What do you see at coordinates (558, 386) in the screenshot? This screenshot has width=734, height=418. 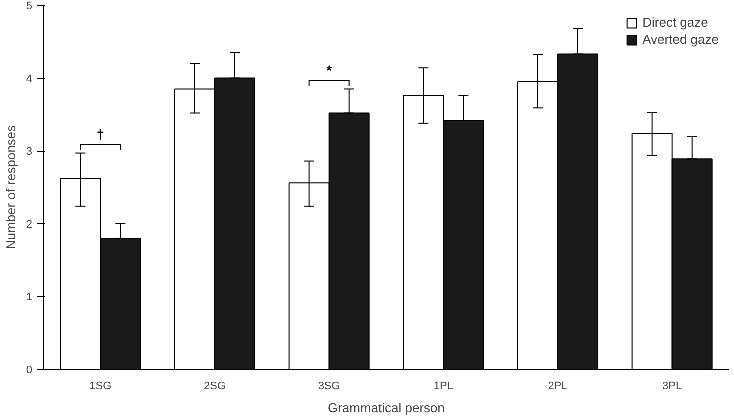 I see `x-tick-label: 2PL` at bounding box center [558, 386].